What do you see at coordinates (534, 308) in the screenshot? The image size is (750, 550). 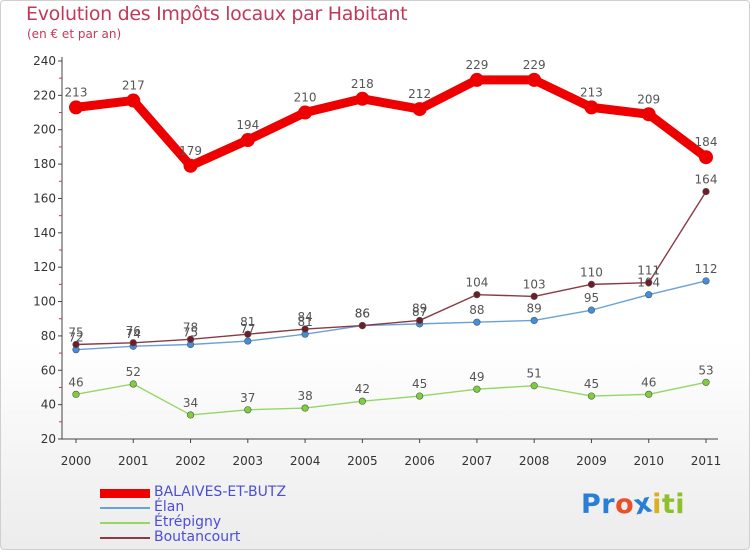 I see `data-label: 89` at bounding box center [534, 308].